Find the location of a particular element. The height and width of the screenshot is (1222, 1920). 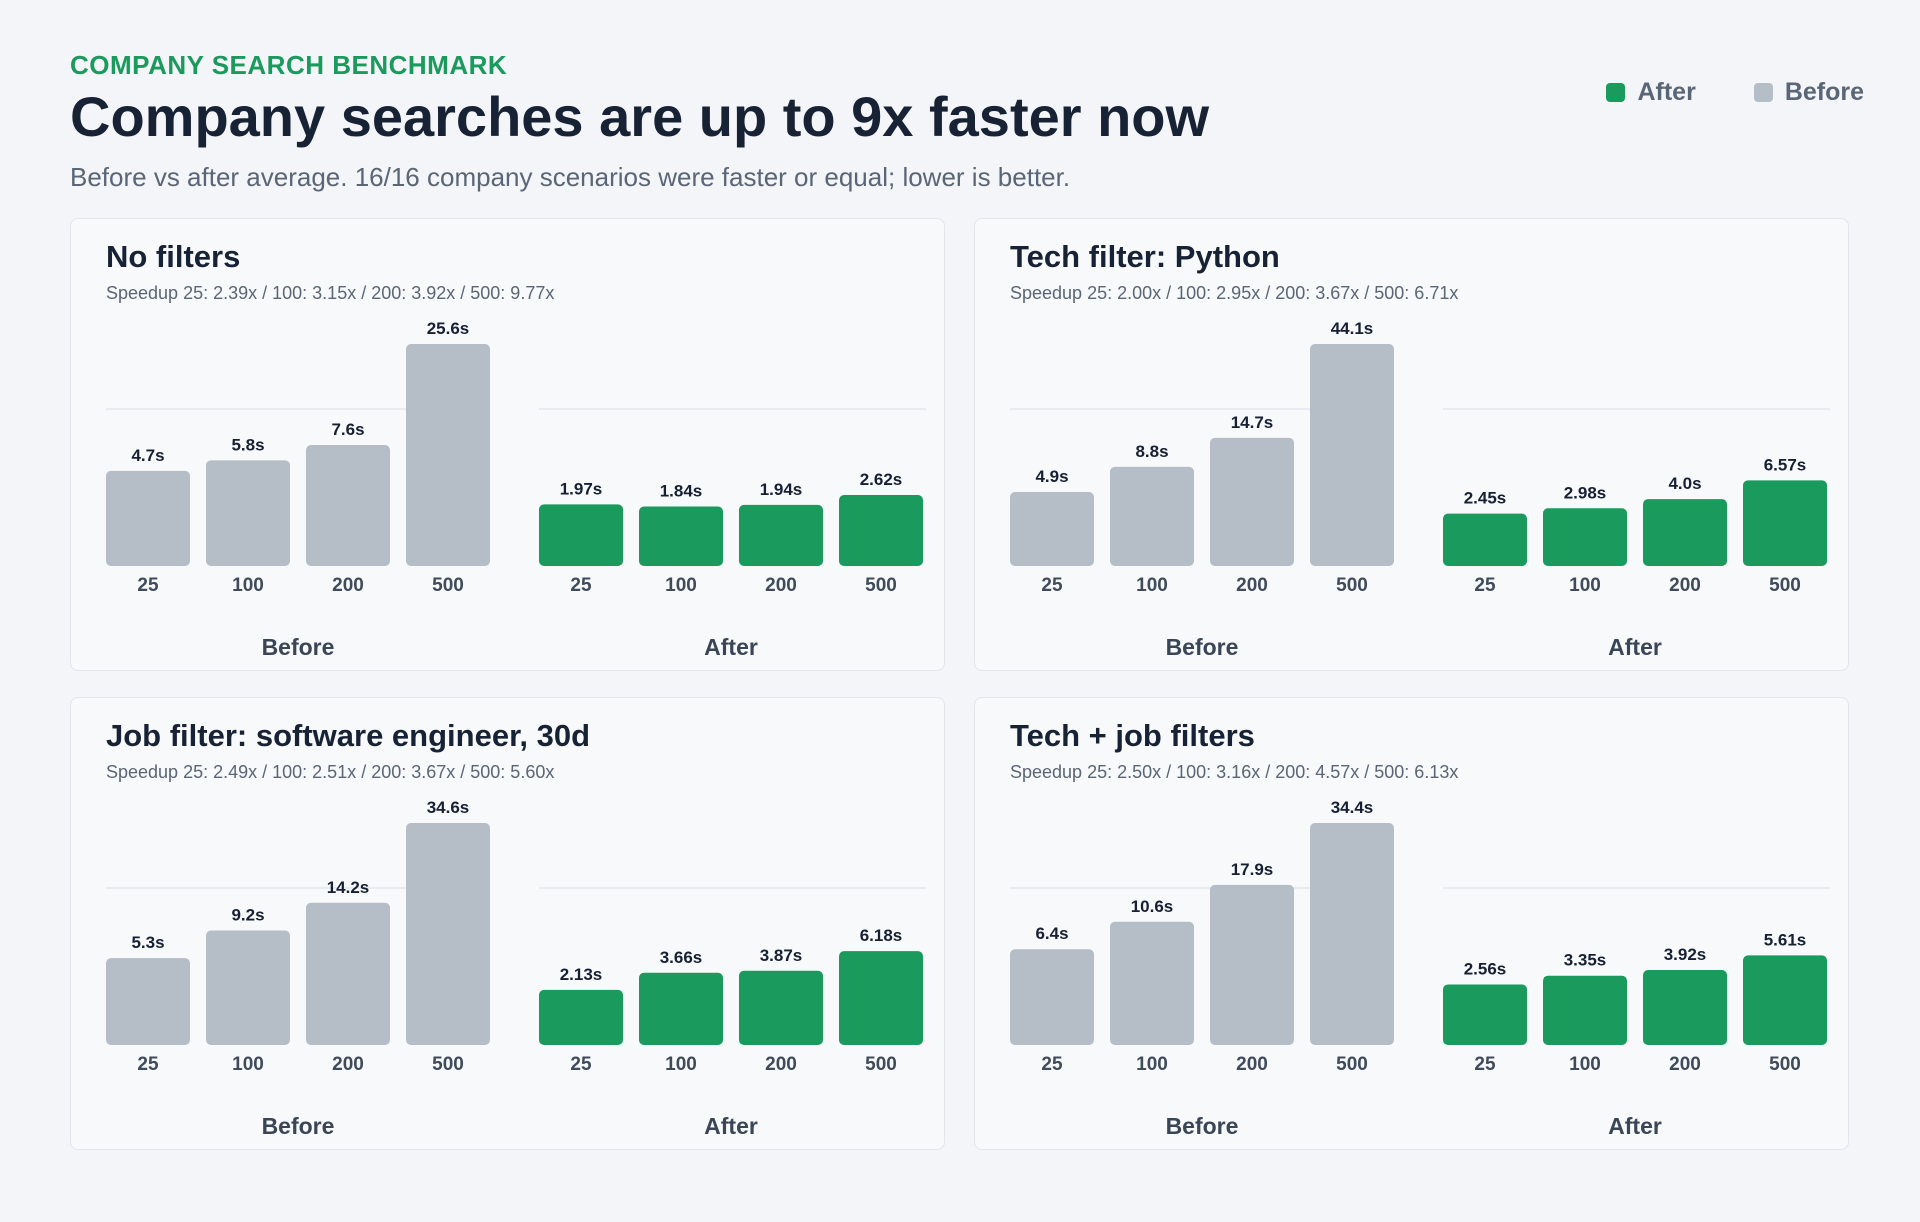

chart-title: Company searches are up to 9x faster now is located at coordinates (640, 116).